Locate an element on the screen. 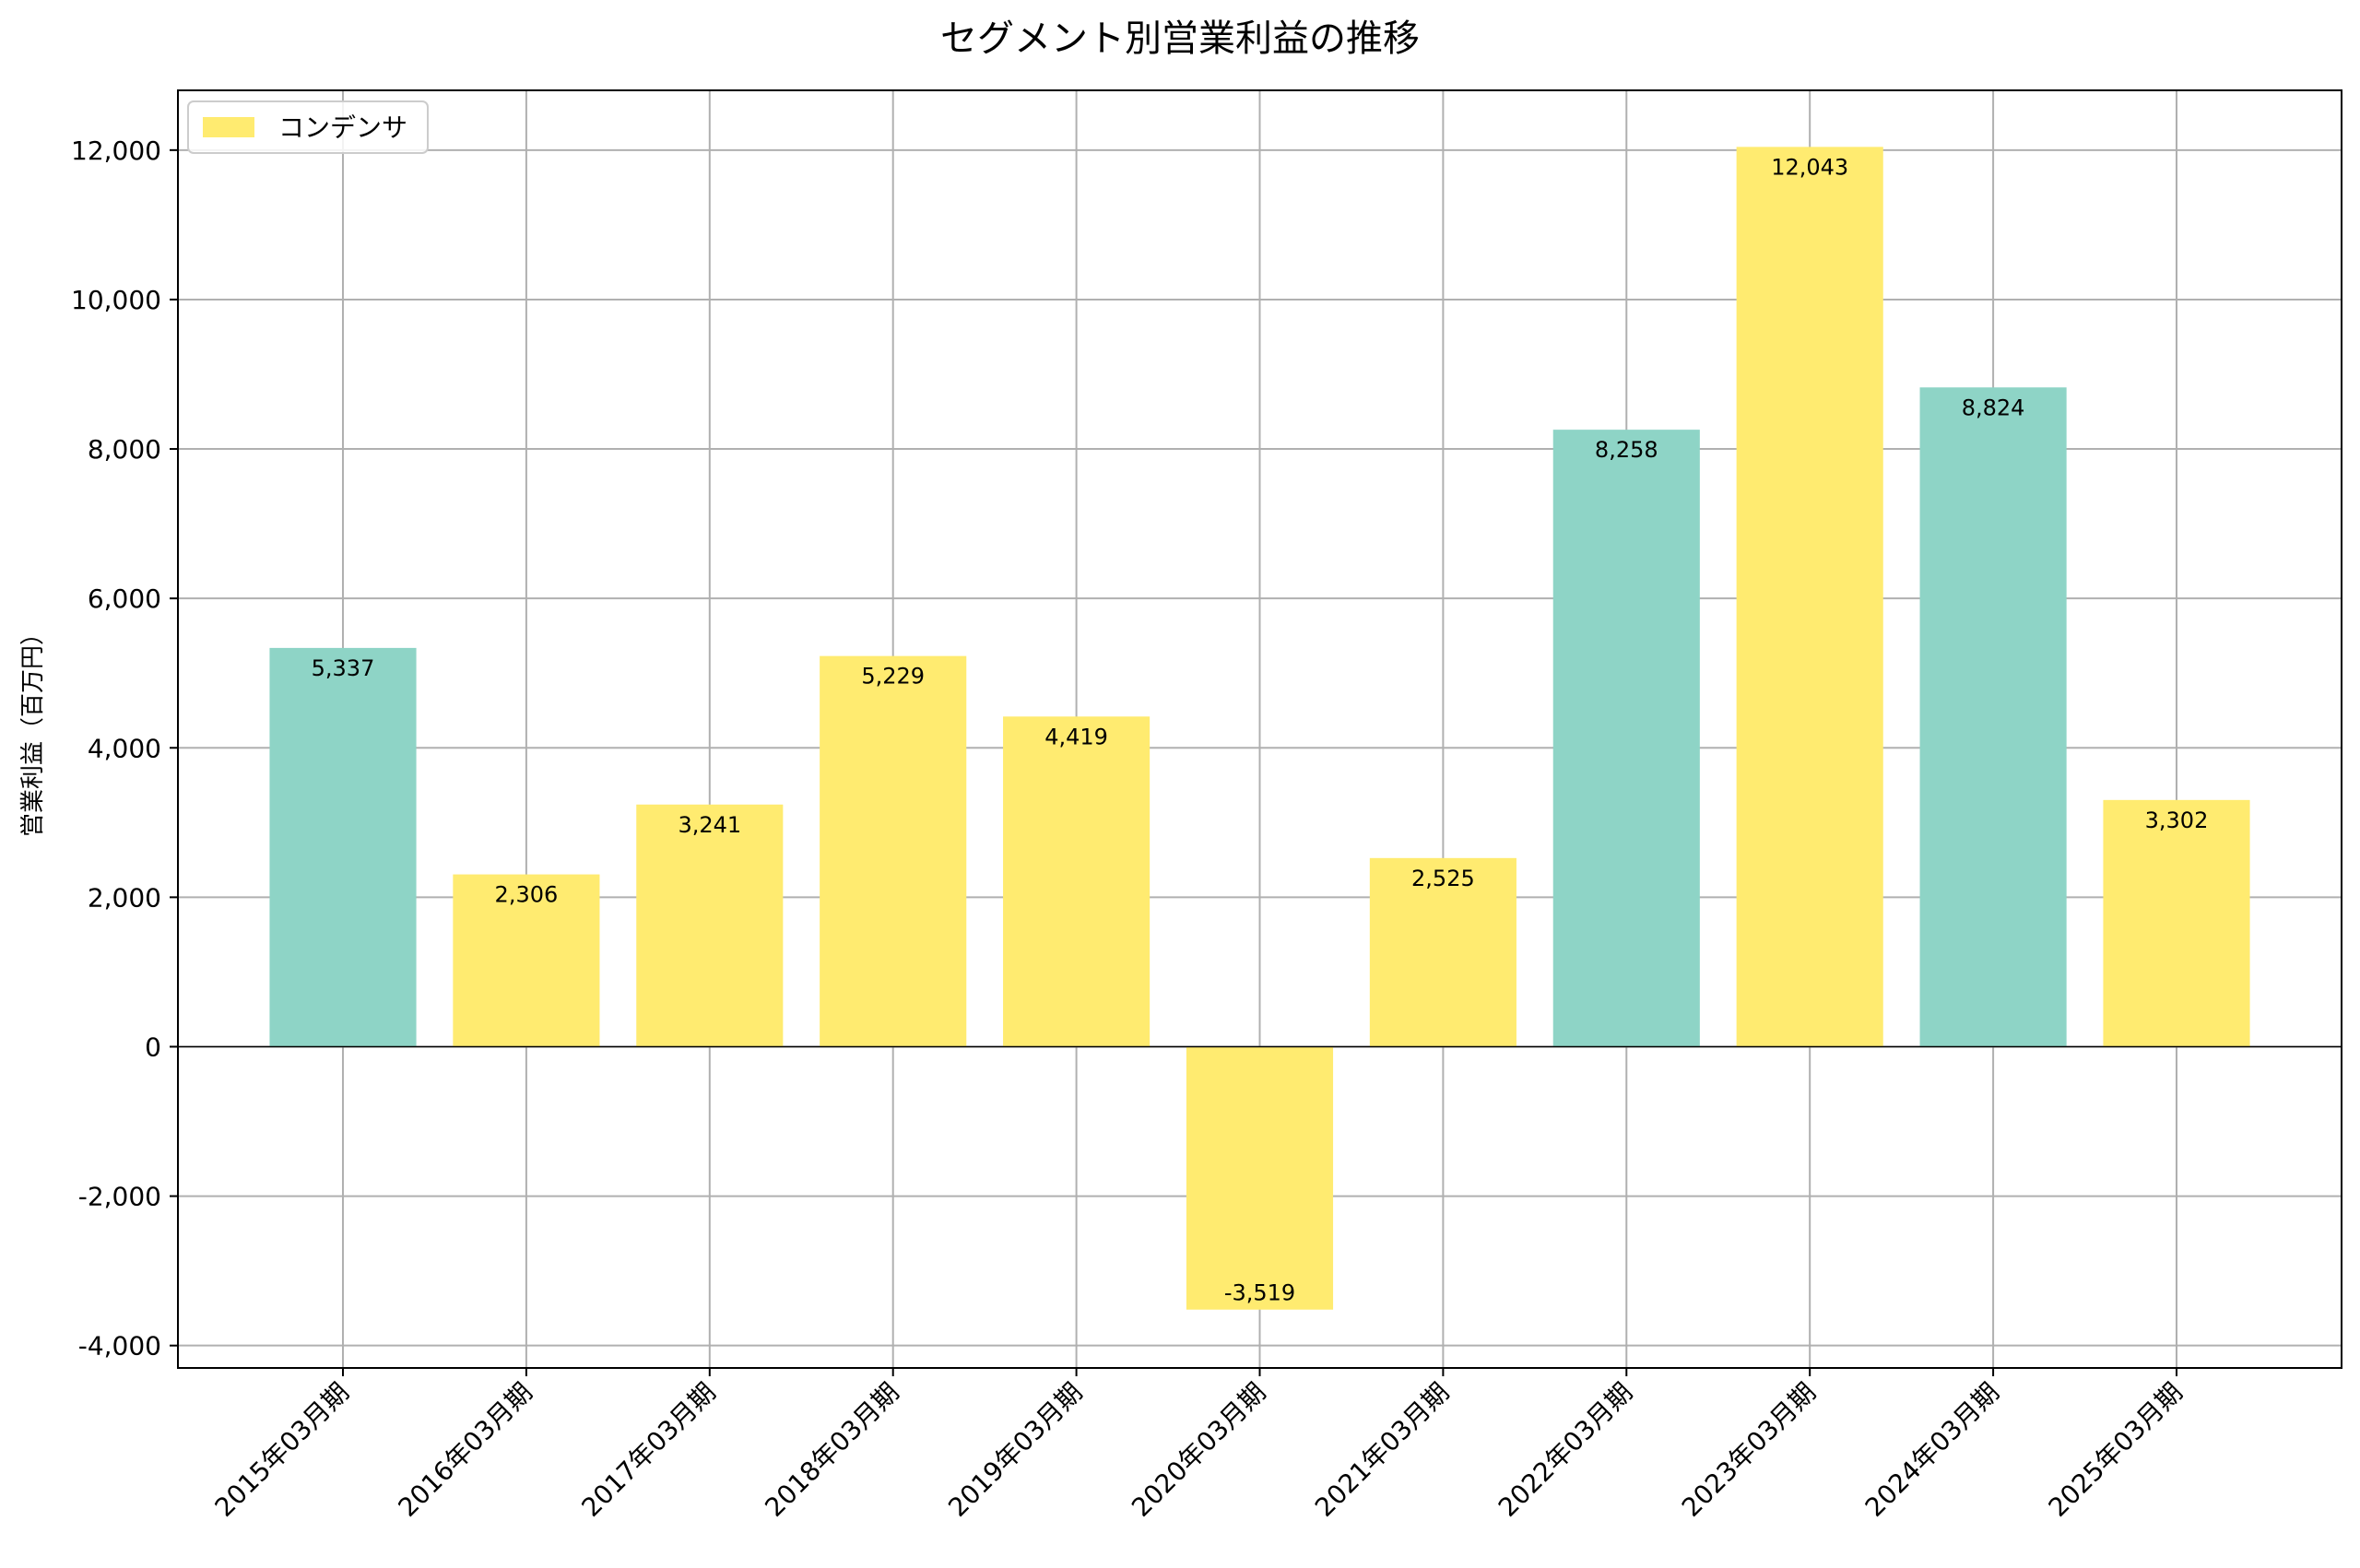 This screenshot has width=2360, height=1568. legend: コンデンサ is located at coordinates (308, 127).